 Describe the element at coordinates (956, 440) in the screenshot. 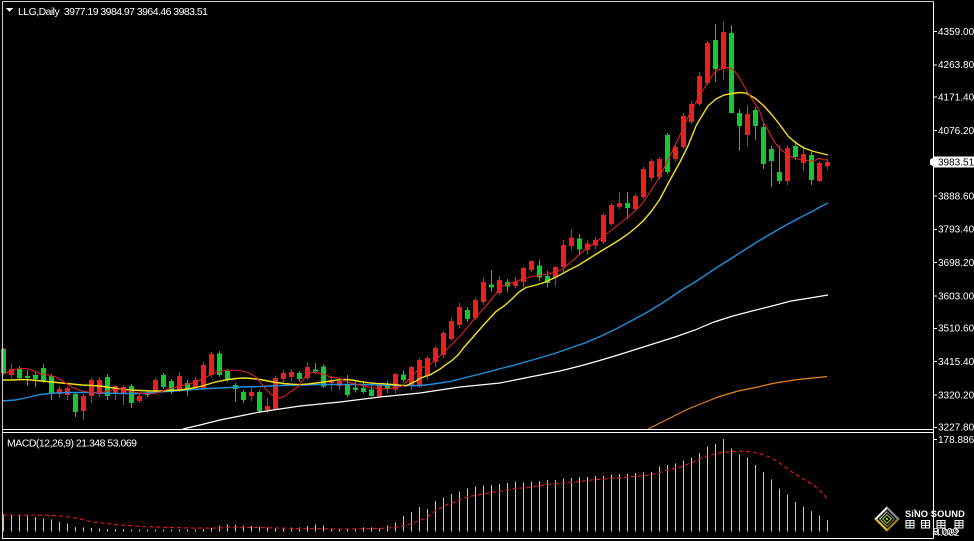

I see `svg-text: 178.886` at that location.